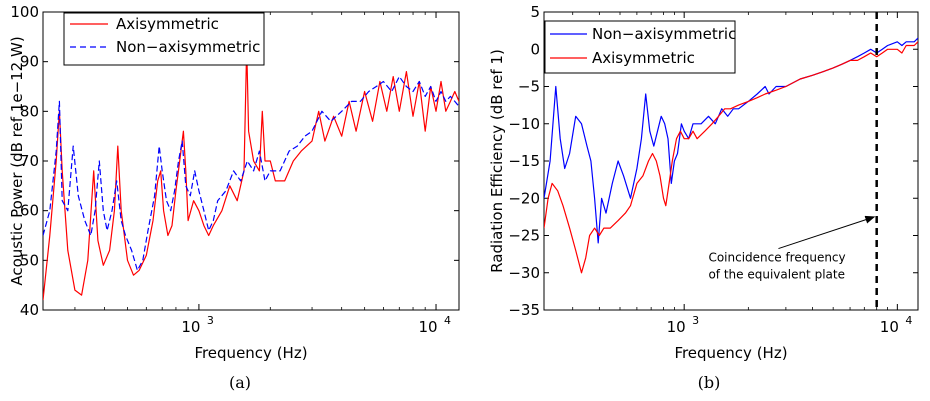 The width and height of the screenshot is (930, 401). What do you see at coordinates (524, 273) in the screenshot?
I see `y-tick-label-b: −30` at bounding box center [524, 273].